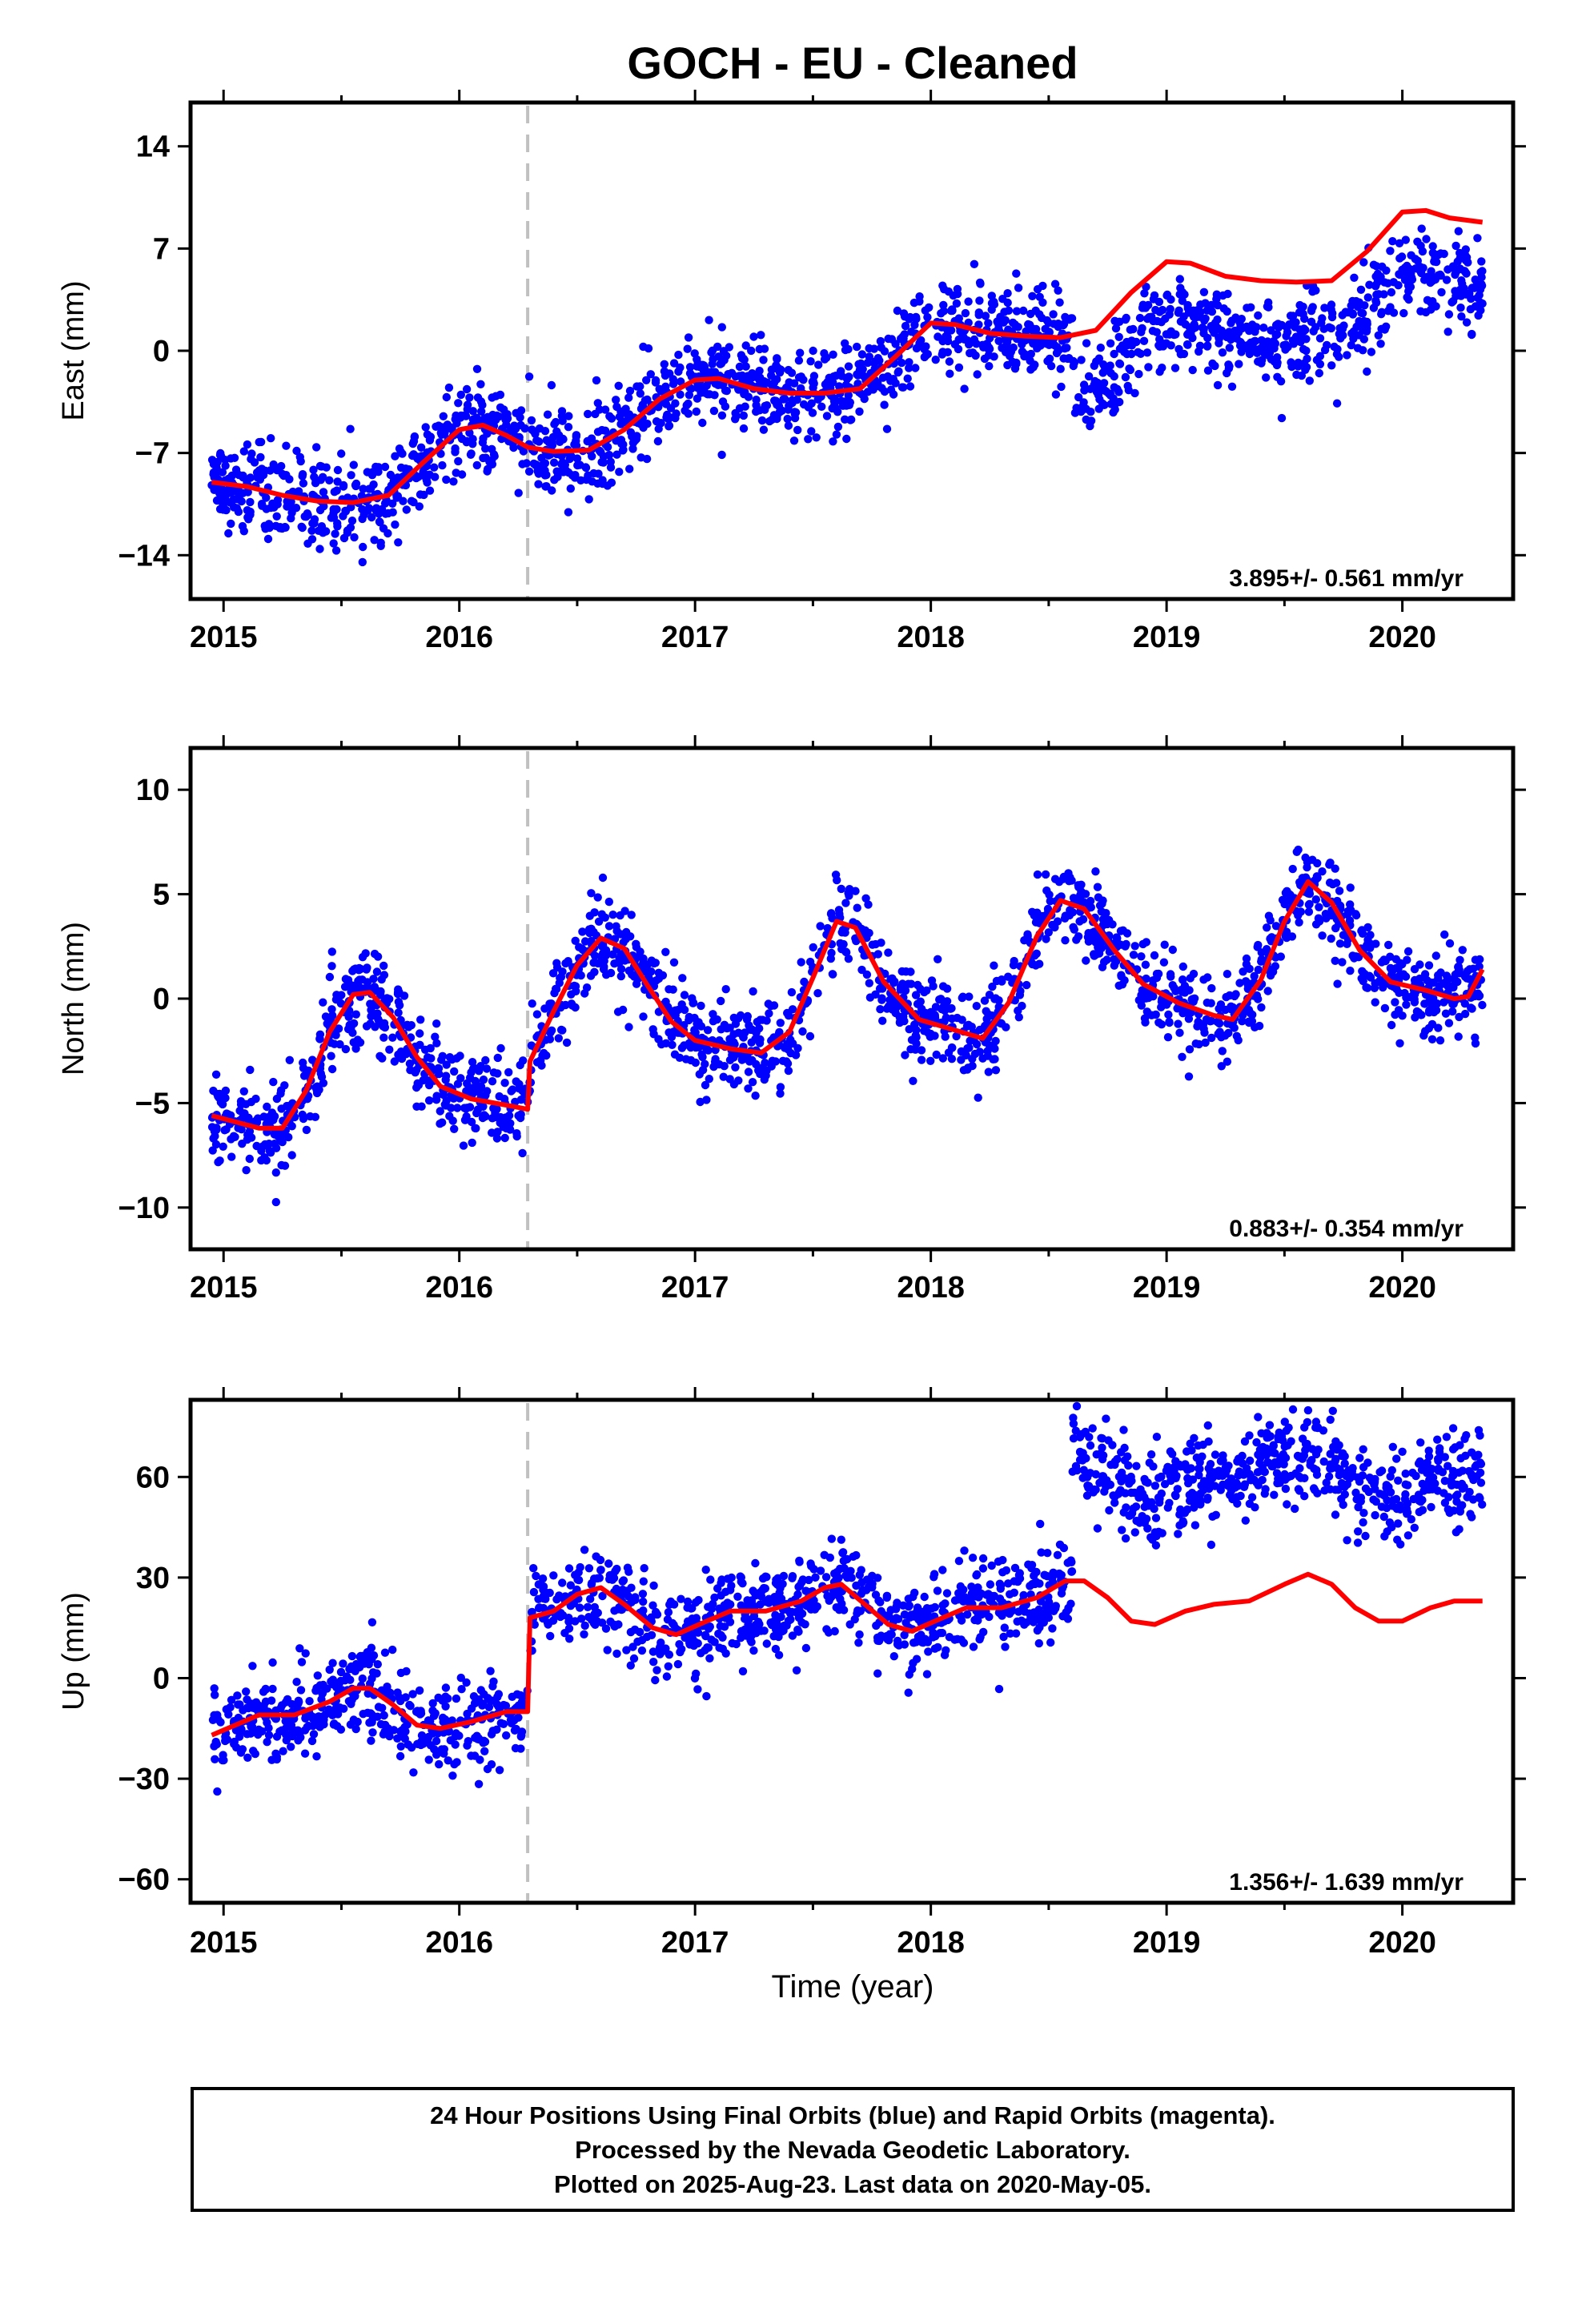 Image resolution: width=1582 pixels, height=2324 pixels. What do you see at coordinates (161, 895) in the screenshot?
I see `y-tick-label: 5` at bounding box center [161, 895].